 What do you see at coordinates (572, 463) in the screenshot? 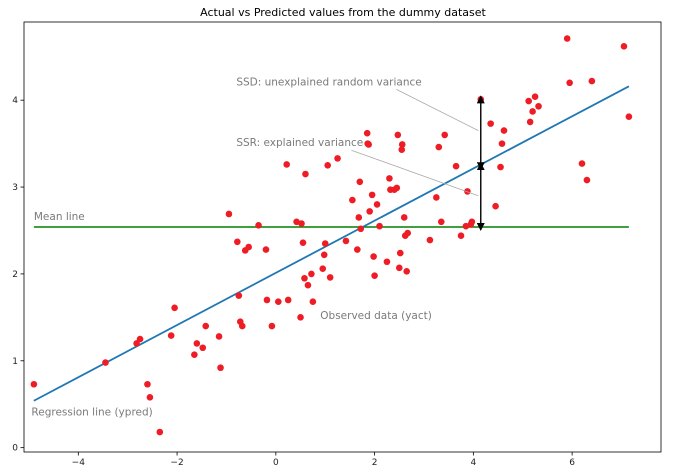
I see `x-tick-label: 6` at bounding box center [572, 463].